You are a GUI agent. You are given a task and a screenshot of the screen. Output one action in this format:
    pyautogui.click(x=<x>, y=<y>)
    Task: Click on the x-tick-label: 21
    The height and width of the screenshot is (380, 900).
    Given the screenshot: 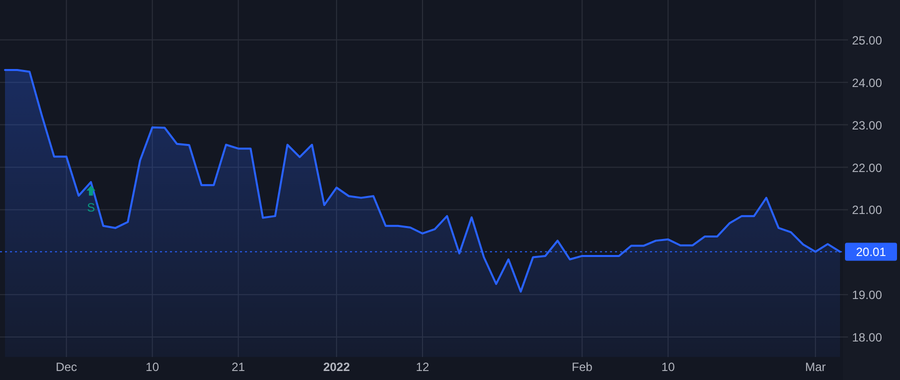 What is the action you would take?
    pyautogui.click(x=239, y=367)
    